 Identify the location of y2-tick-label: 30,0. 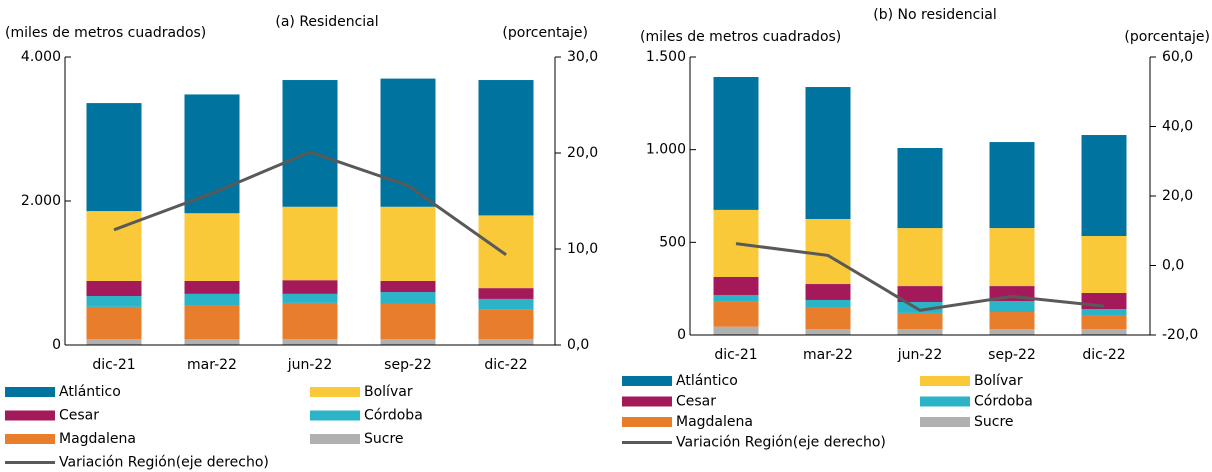
(582, 57).